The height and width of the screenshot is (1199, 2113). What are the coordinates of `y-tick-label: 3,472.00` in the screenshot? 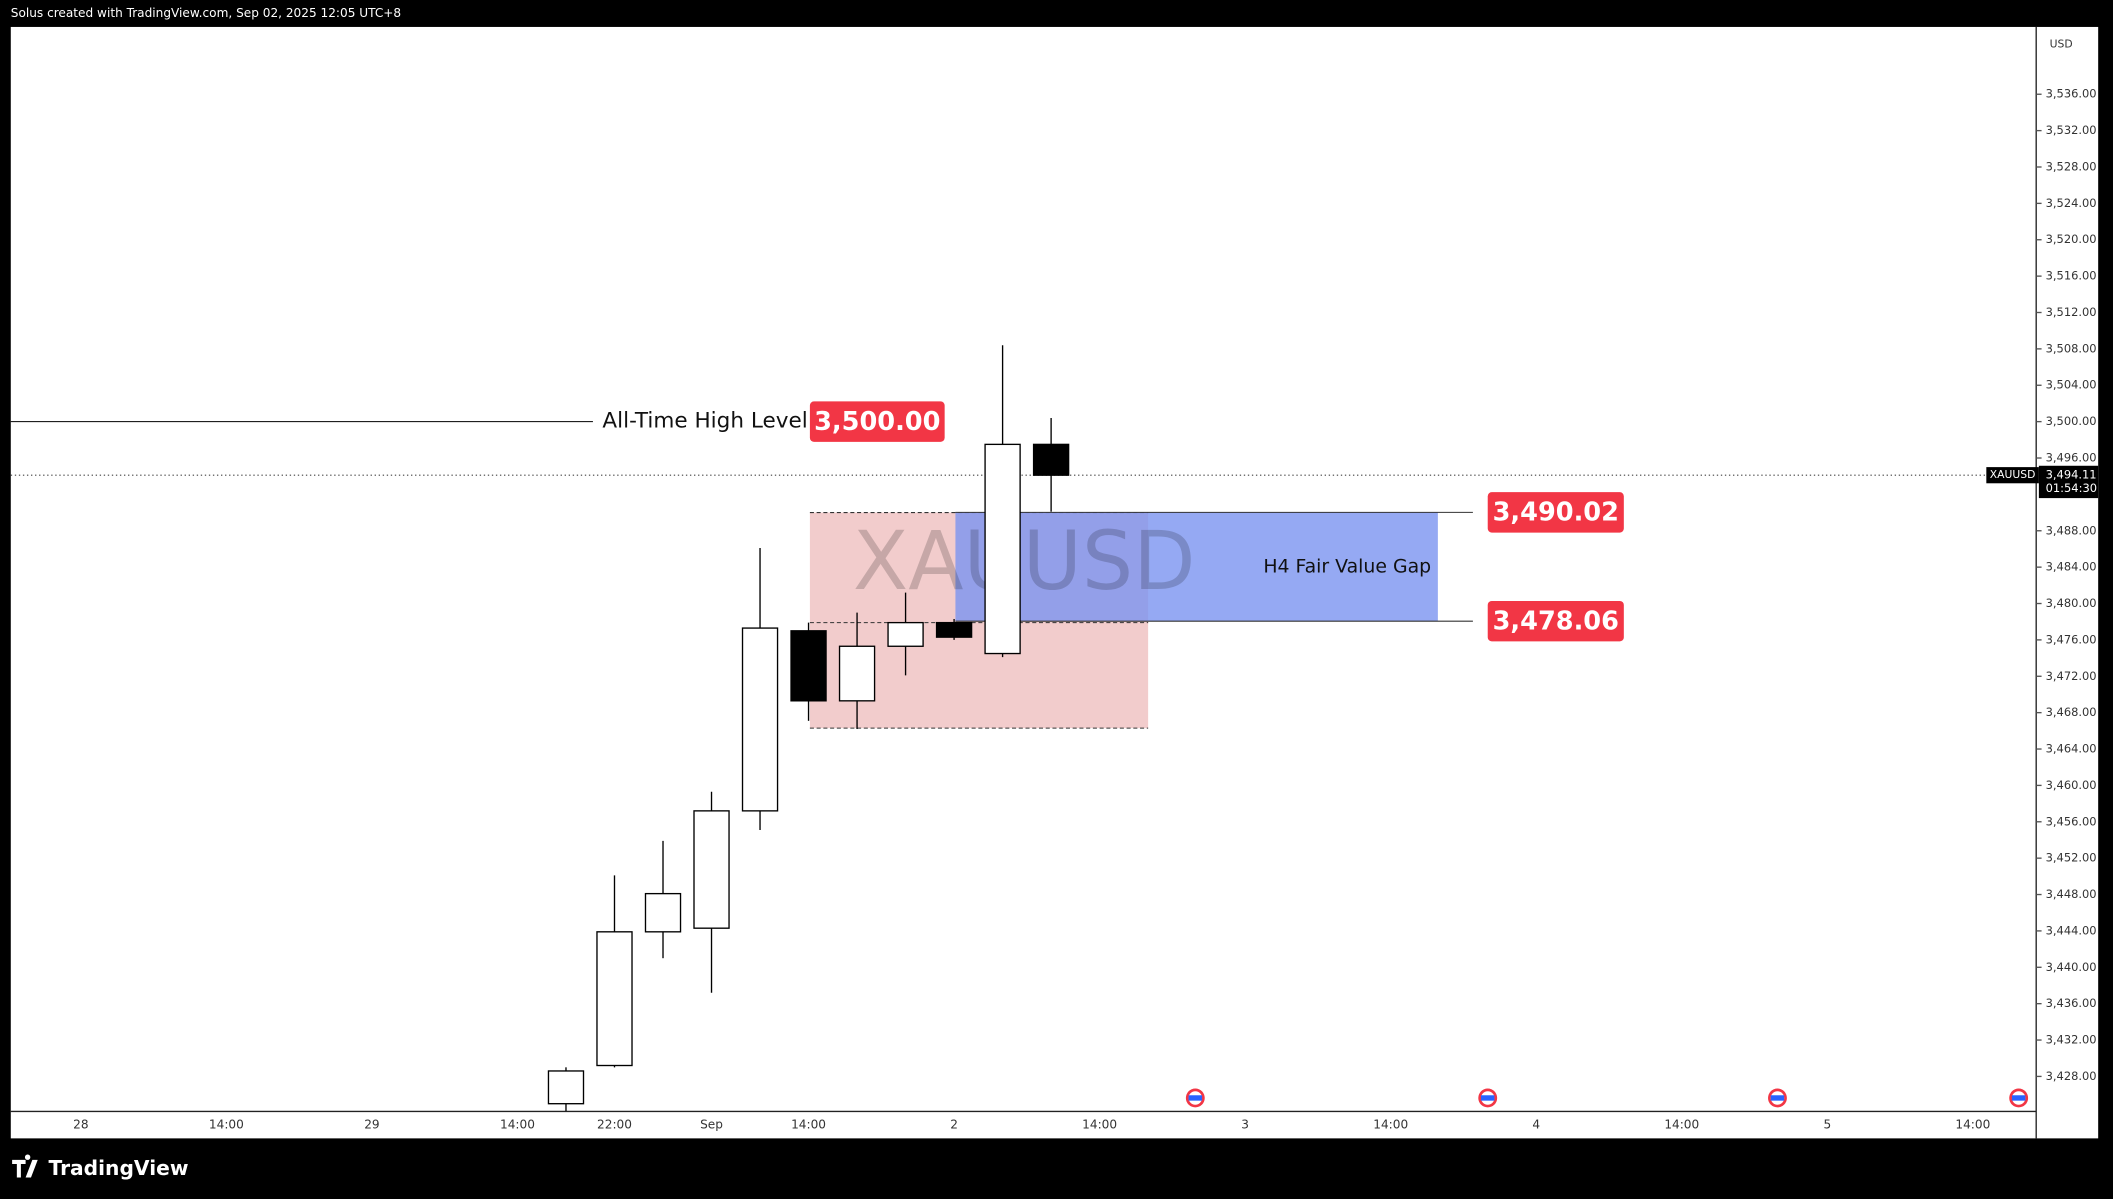 It's located at (2071, 676).